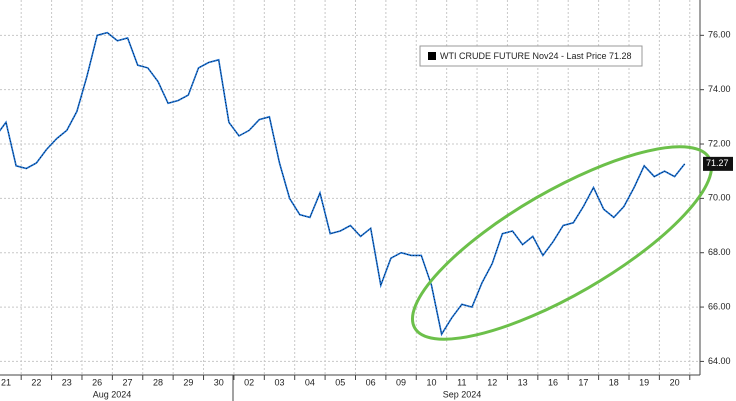 This screenshot has height=401, width=736. I want to click on y-tick-label: 68.00, so click(719, 252).